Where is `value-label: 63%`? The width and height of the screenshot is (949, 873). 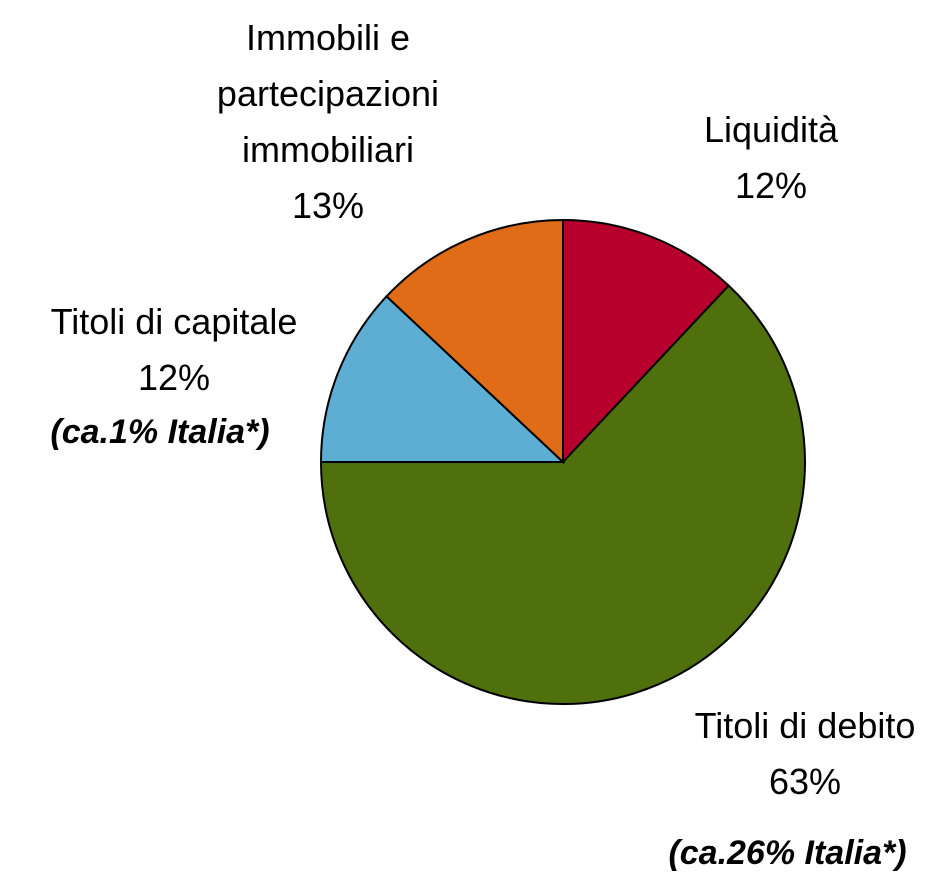
value-label: 63% is located at coordinates (805, 781).